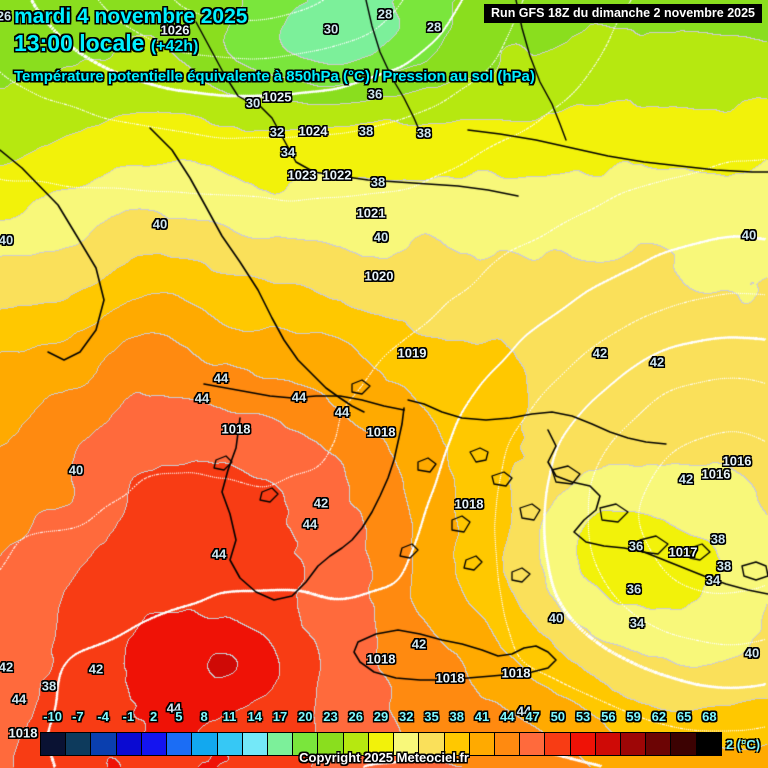 The image size is (768, 768). I want to click on legend-tick: 23, so click(330, 716).